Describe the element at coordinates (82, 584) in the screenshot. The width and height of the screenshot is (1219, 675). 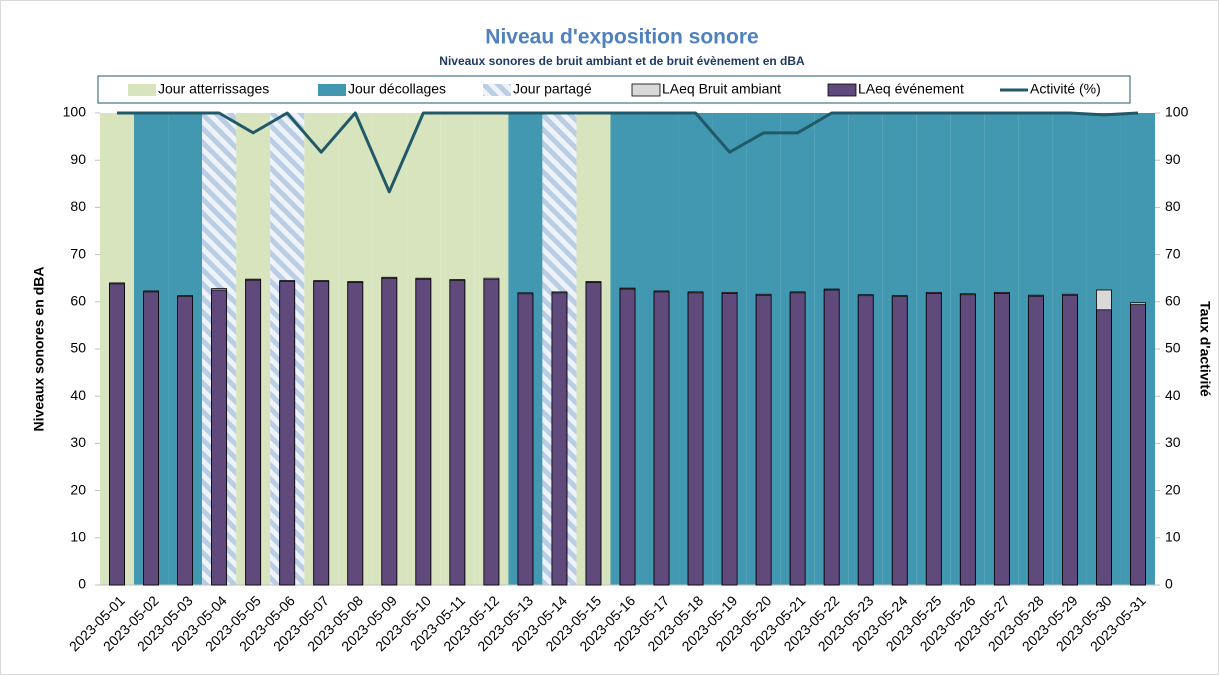
I see `y-tick-label: 0` at that location.